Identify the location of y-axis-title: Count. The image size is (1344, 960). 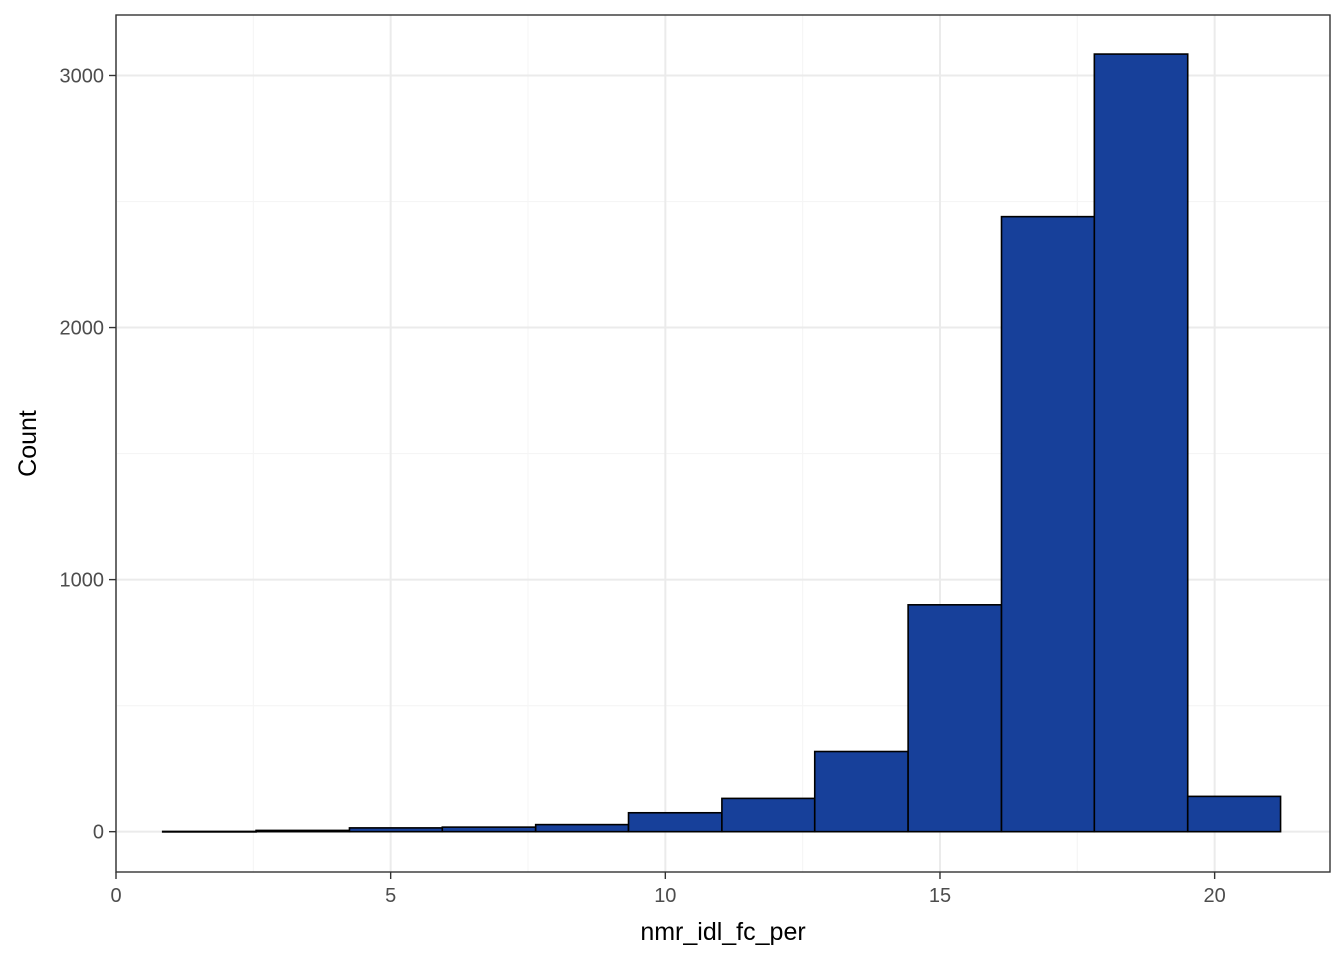
(28, 443).